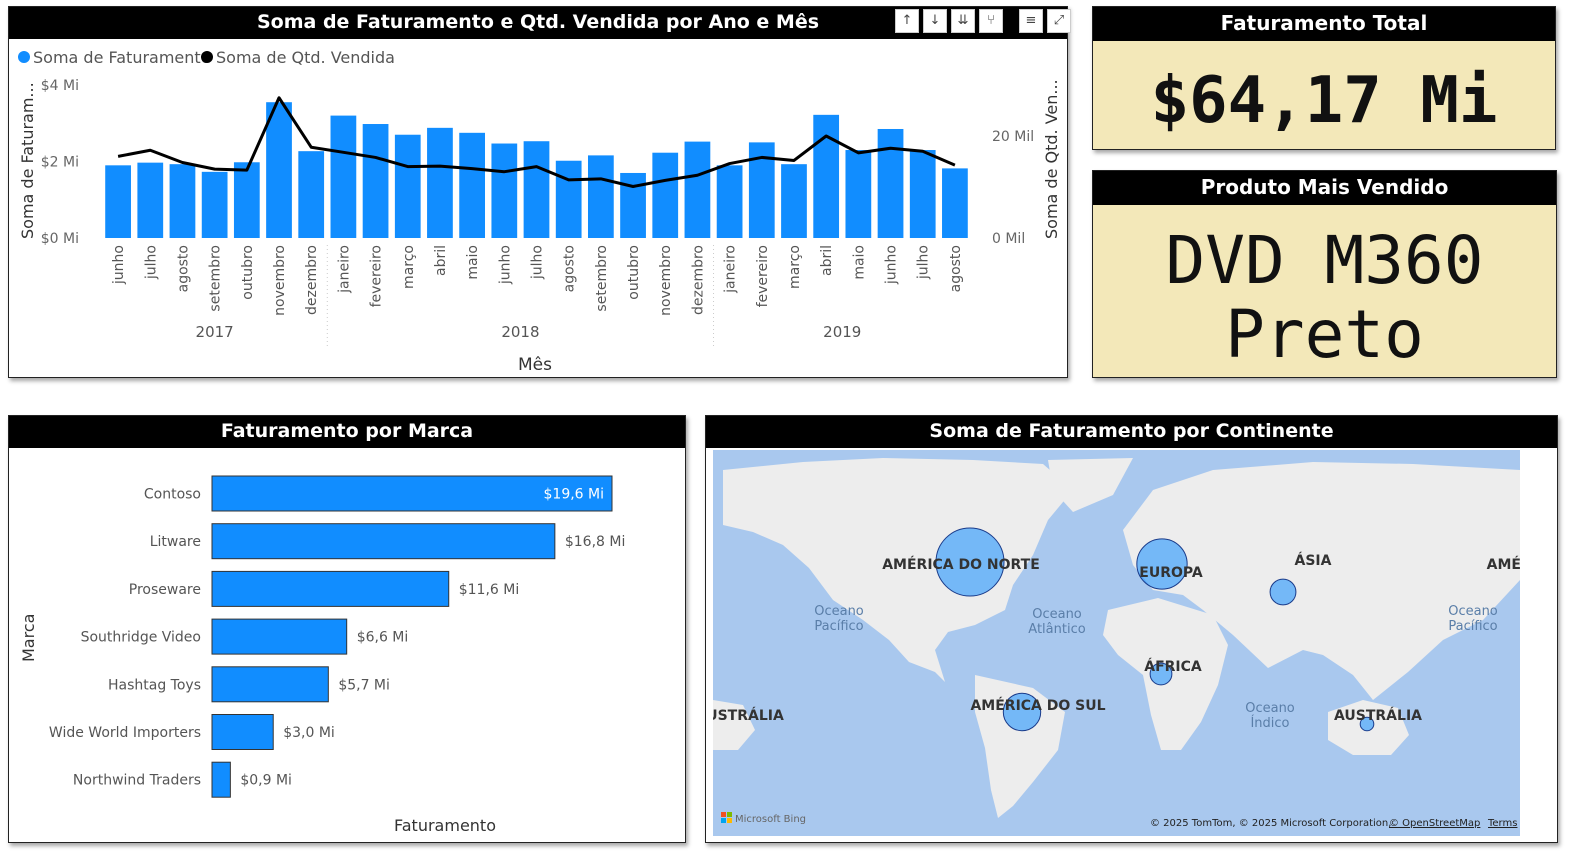  What do you see at coordinates (1472, 626) in the screenshot?
I see `label-pacific-east-2: Pacífico` at bounding box center [1472, 626].